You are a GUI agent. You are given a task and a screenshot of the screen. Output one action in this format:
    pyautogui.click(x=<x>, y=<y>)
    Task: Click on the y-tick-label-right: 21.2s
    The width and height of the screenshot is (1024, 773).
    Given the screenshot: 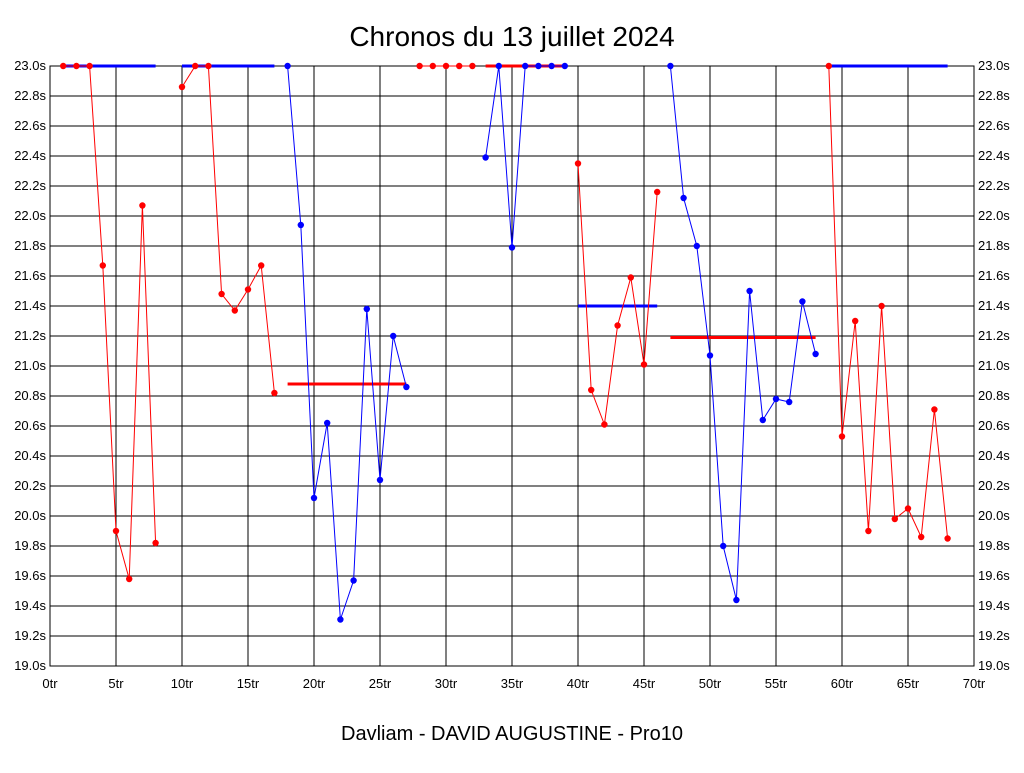 What is the action you would take?
    pyautogui.click(x=994, y=335)
    